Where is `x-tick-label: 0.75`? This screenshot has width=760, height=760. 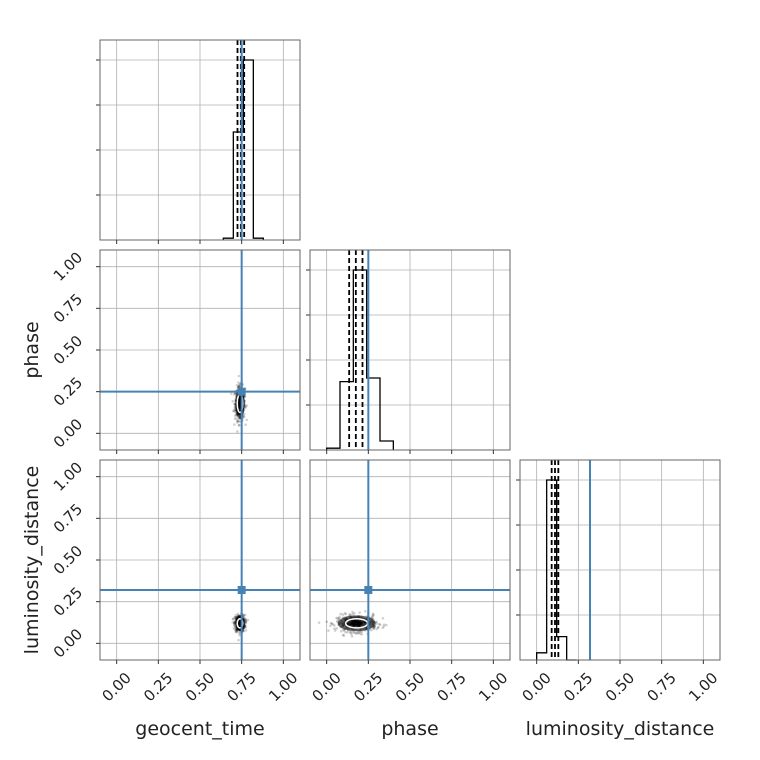
x-tick-label: 0.75 is located at coordinates (451, 687).